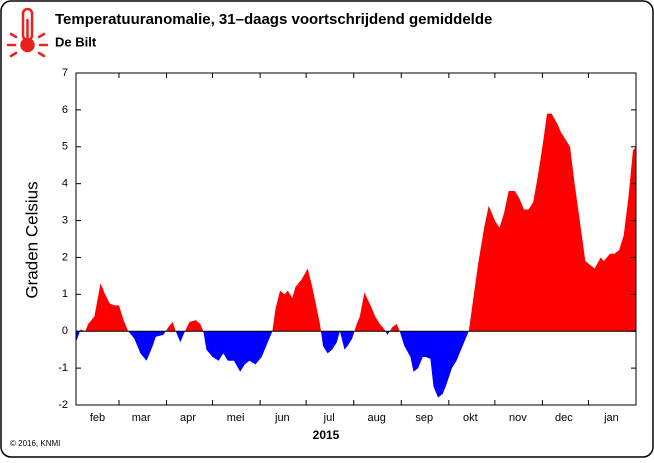 Image resolution: width=654 pixels, height=463 pixels. Describe the element at coordinates (65, 331) in the screenshot. I see `y-tick-label: 0` at that location.